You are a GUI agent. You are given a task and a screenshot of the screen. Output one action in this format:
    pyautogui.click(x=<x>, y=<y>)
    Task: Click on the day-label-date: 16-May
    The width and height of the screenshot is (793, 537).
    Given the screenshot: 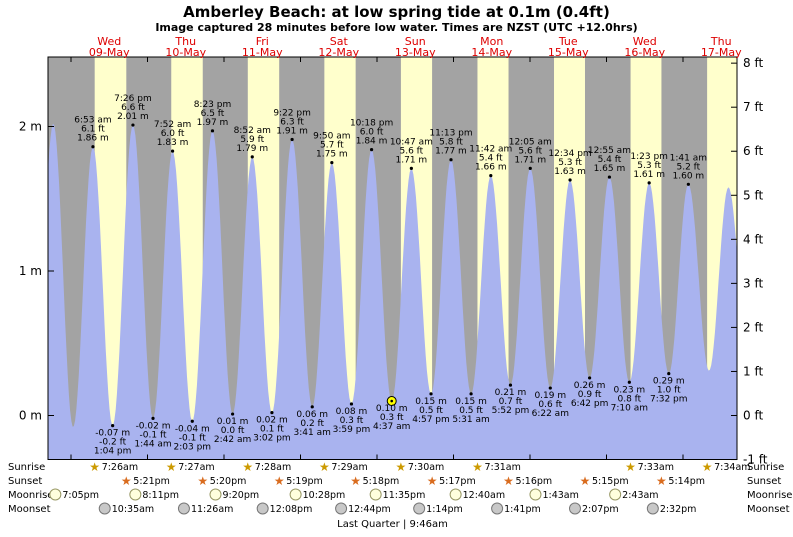 What is the action you would take?
    pyautogui.click(x=644, y=52)
    